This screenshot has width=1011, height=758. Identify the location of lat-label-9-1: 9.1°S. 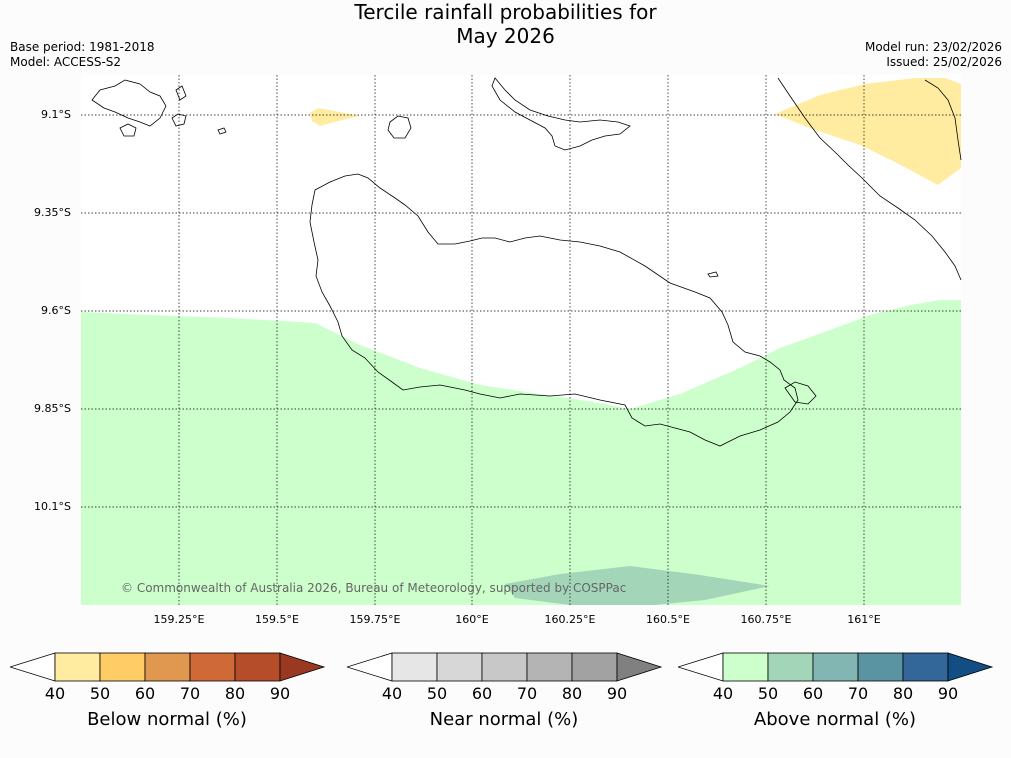
(56, 114).